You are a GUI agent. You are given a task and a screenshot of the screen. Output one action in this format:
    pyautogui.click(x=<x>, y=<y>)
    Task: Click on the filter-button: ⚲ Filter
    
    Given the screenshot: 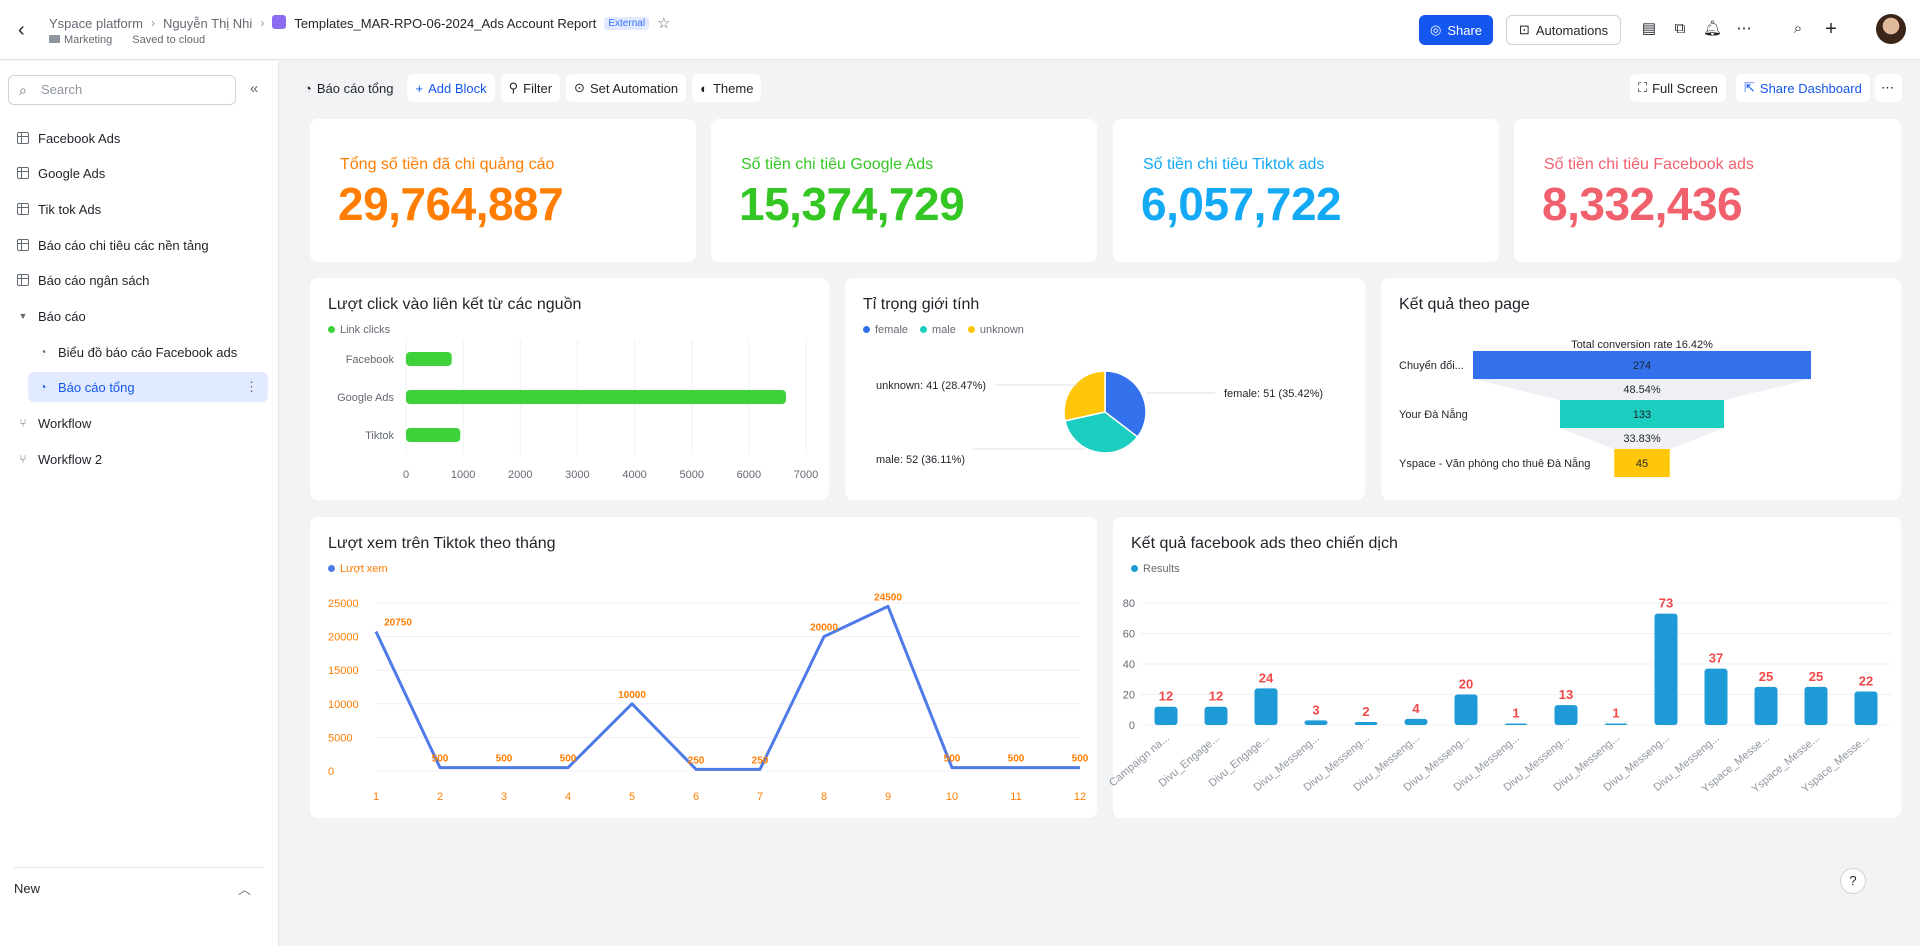 What is the action you would take?
    pyautogui.click(x=530, y=88)
    